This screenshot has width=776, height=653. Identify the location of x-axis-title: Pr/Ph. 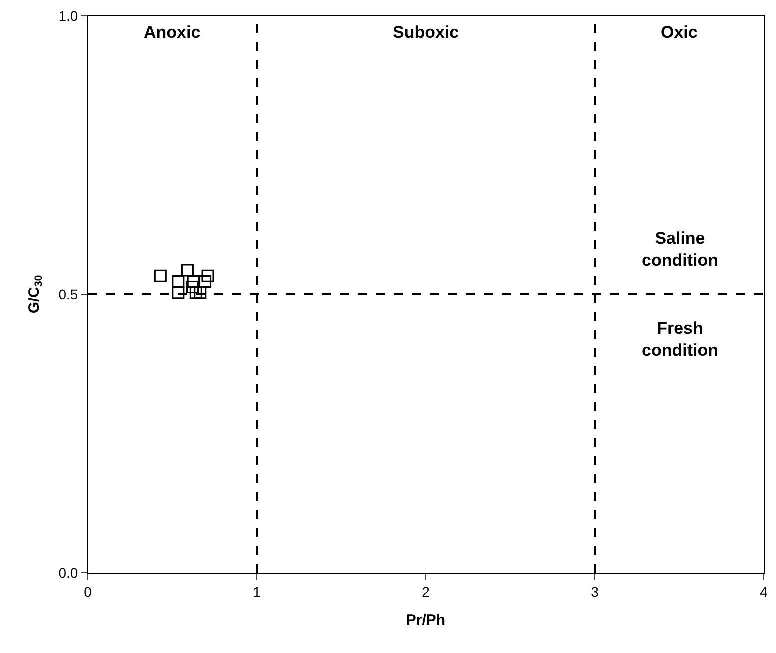
(426, 620).